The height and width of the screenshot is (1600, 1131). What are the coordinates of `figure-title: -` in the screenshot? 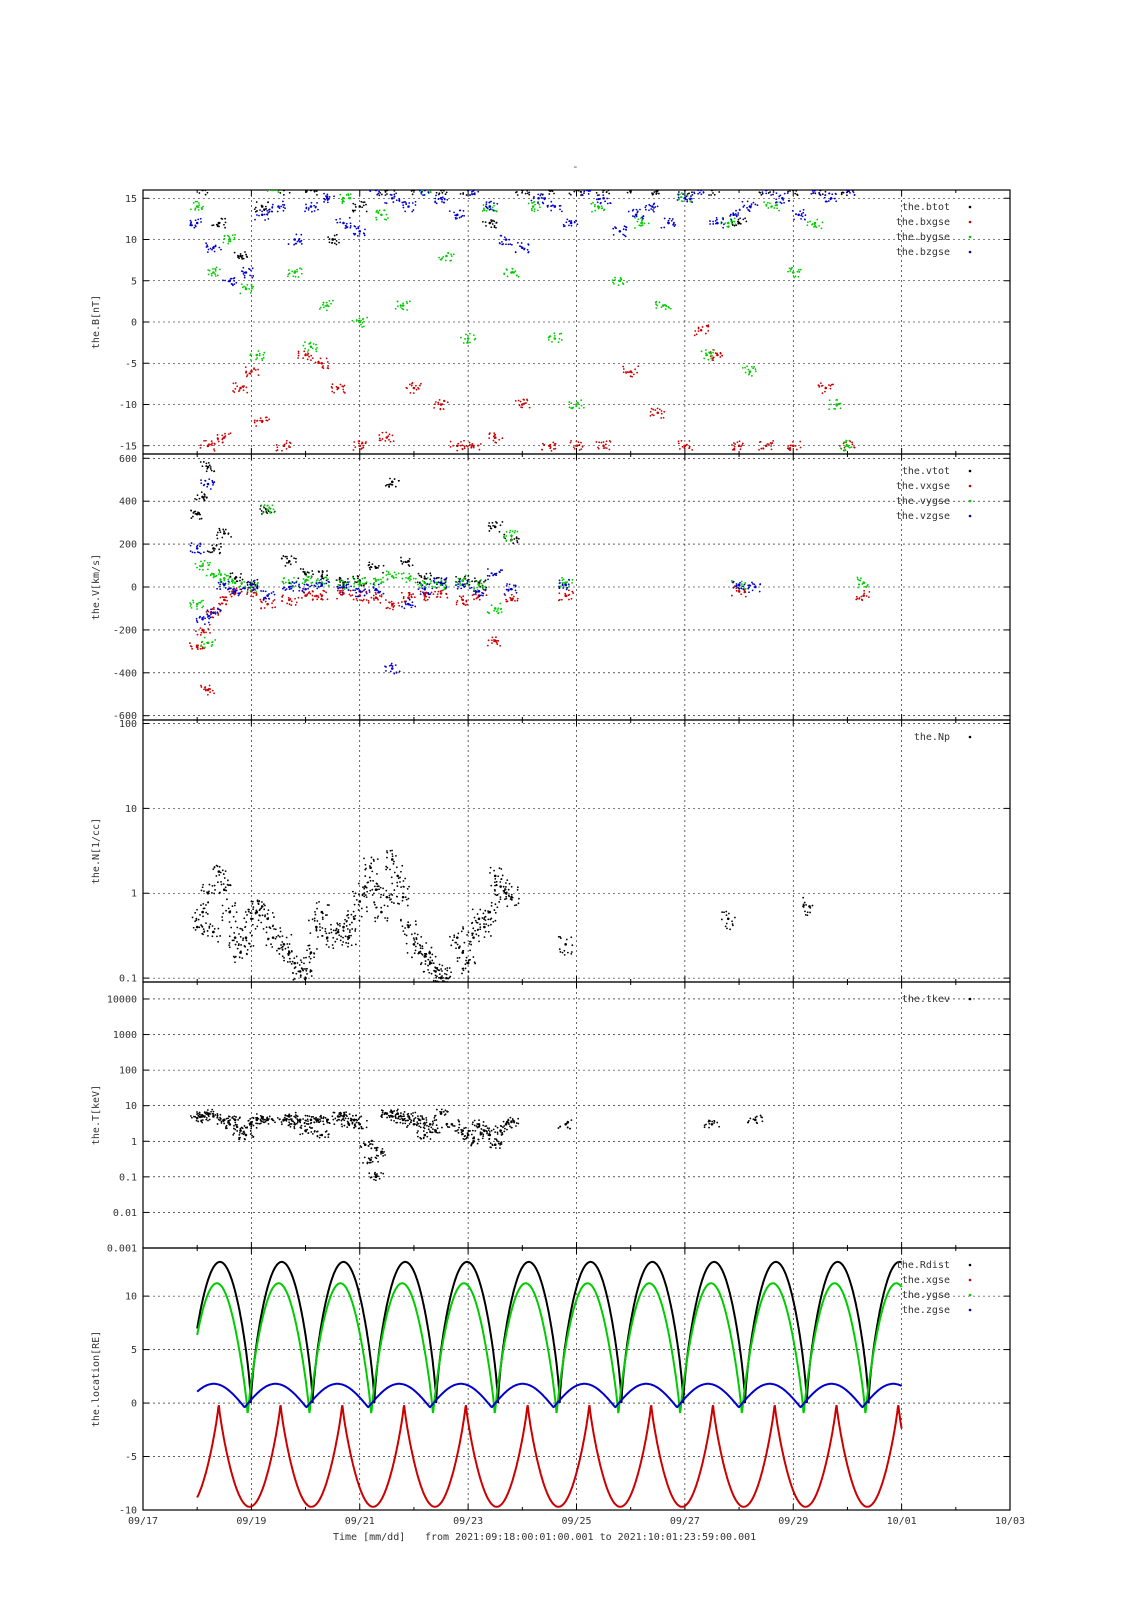 It's located at (575, 166).